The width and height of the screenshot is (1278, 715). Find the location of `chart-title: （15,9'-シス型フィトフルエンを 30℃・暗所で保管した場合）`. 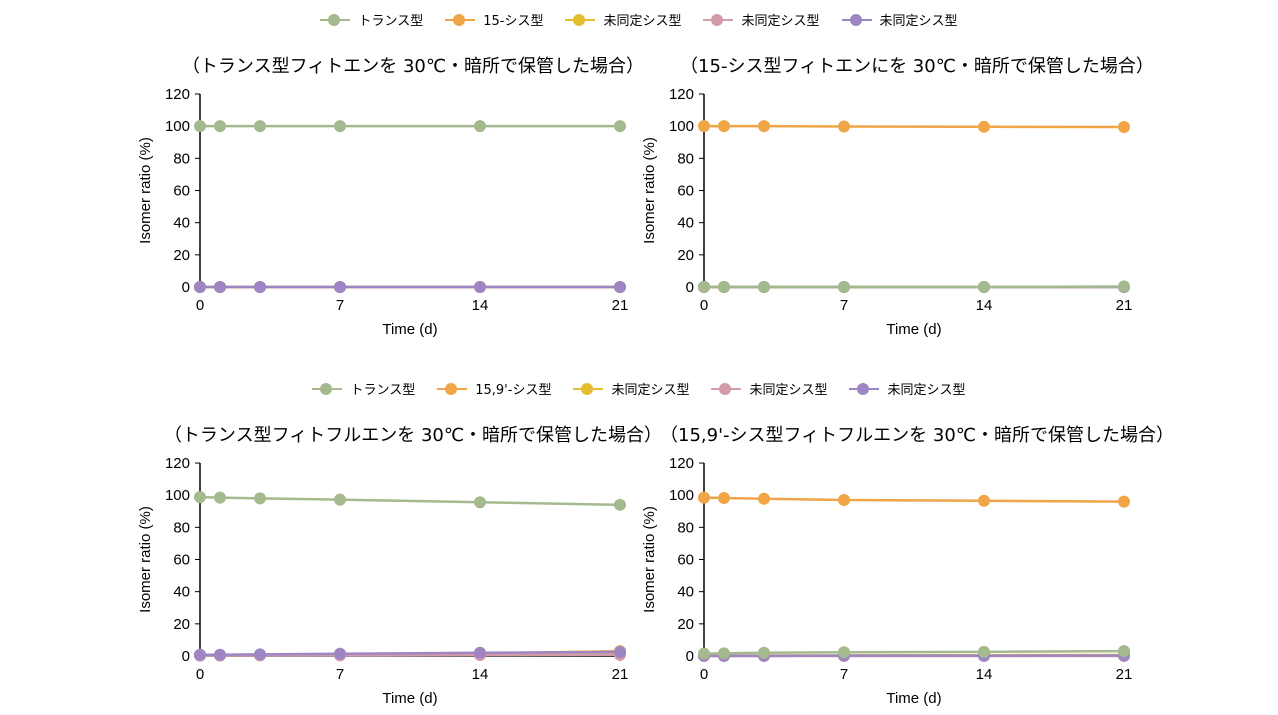

chart-title: （15,9'-シス型フィトフルエンを 30℃・暗所で保管した場合） is located at coordinates (917, 435).